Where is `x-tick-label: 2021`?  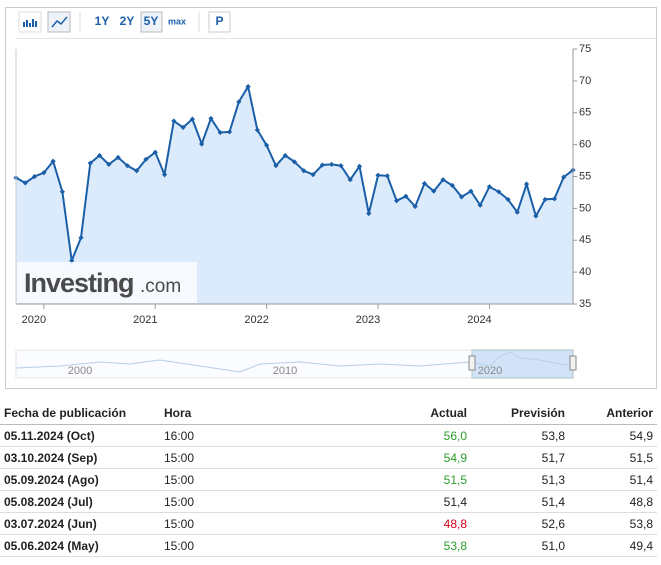
x-tick-label: 2021 is located at coordinates (145, 320).